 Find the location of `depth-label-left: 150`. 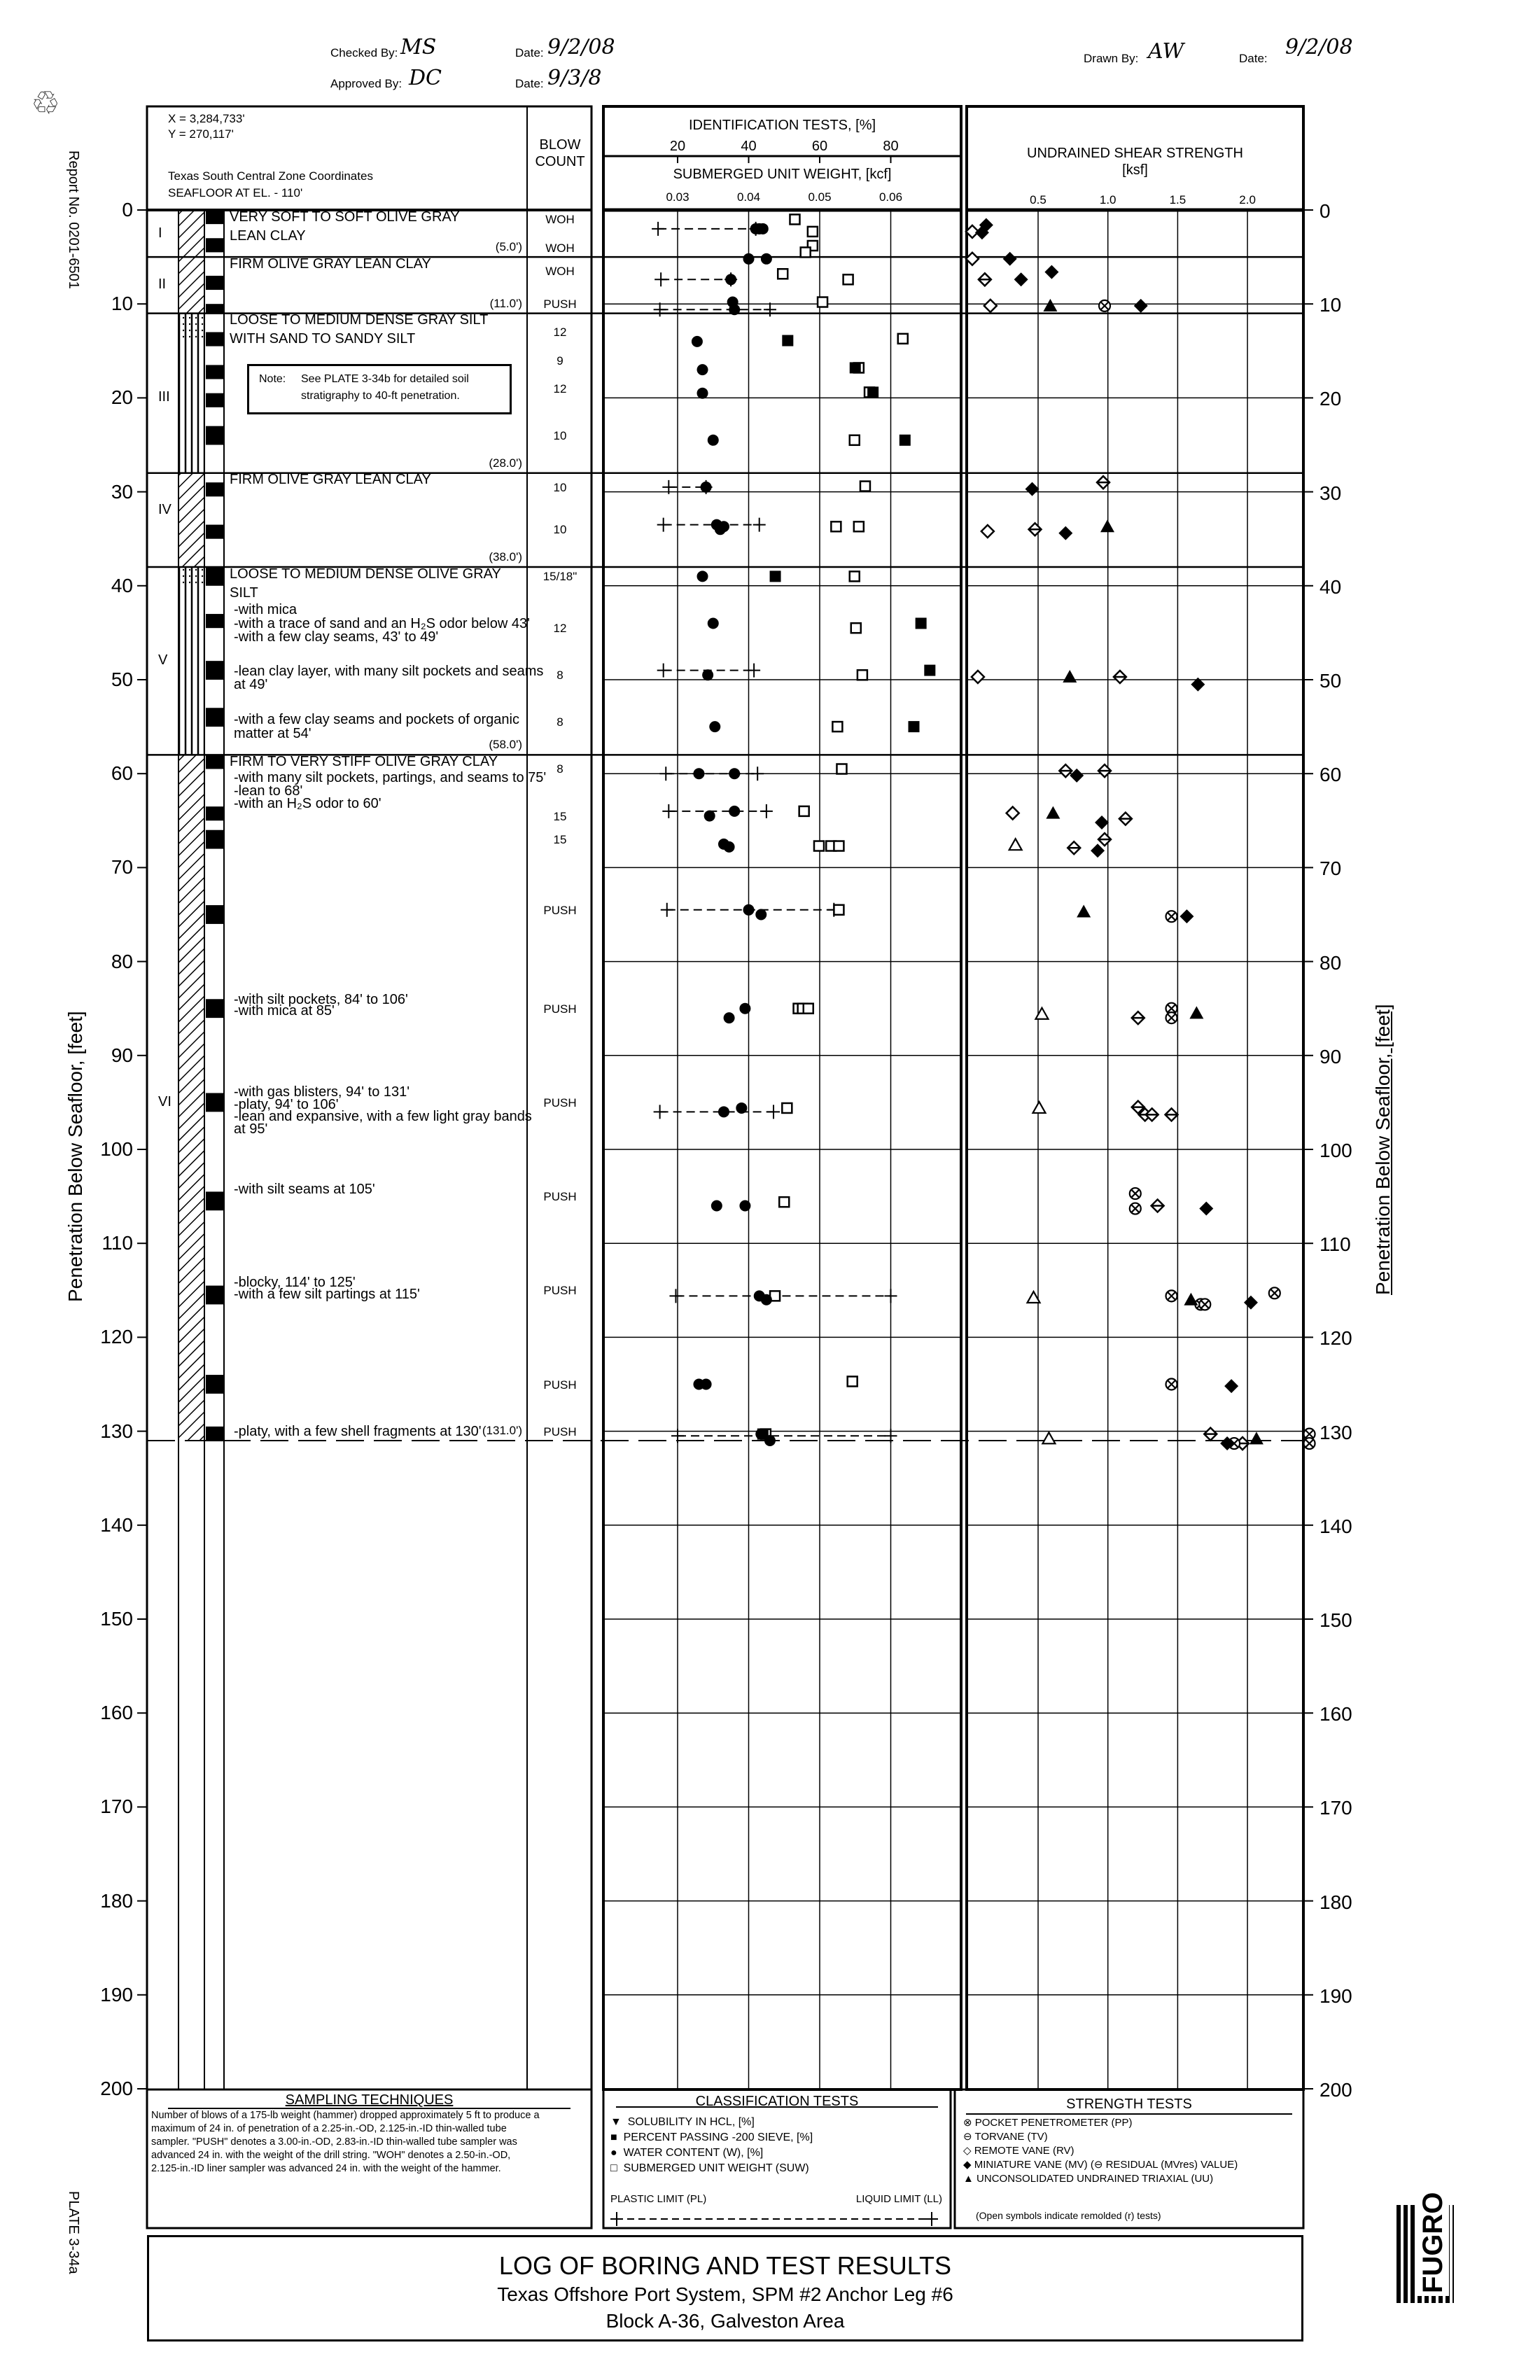

depth-label-left: 150 is located at coordinates (116, 1619).